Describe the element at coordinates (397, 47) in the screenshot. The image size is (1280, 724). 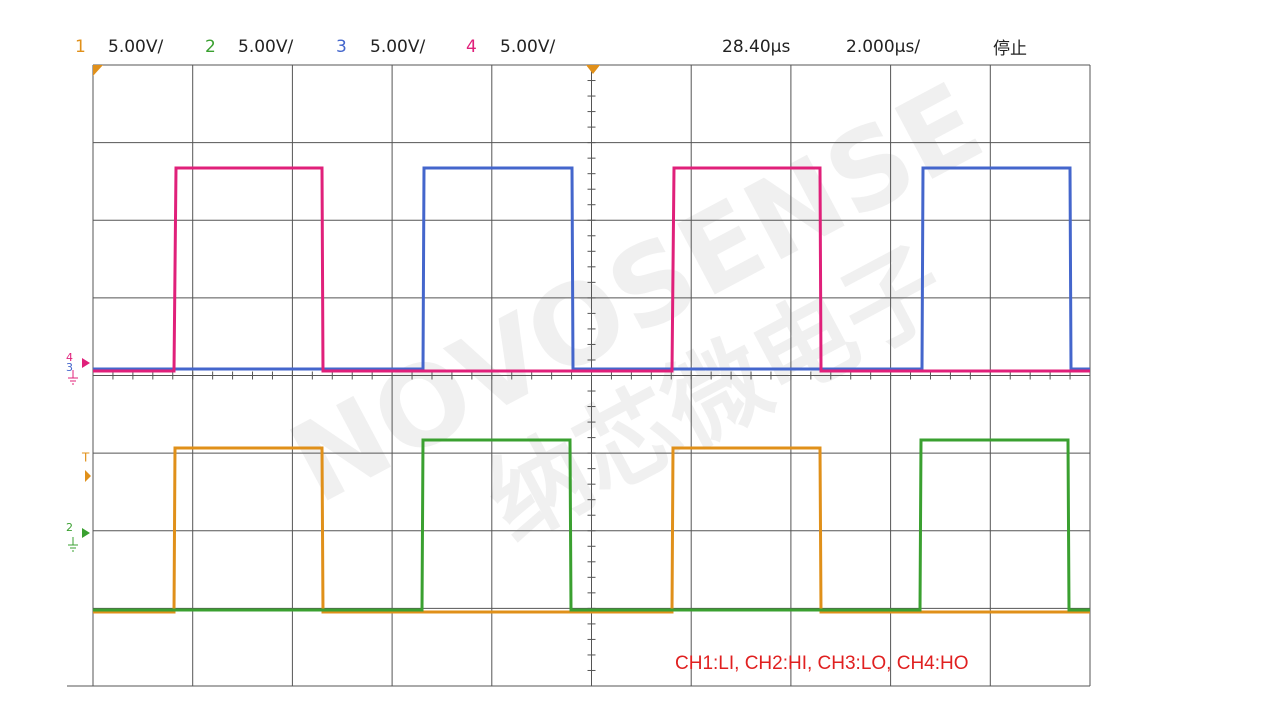
I see `ch3-scale: 5.00V/` at that location.